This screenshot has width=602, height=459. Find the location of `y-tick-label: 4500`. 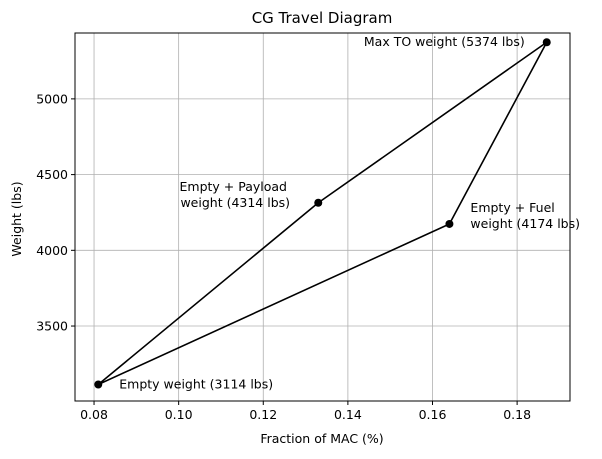

y-tick-label: 4500 is located at coordinates (52, 174).